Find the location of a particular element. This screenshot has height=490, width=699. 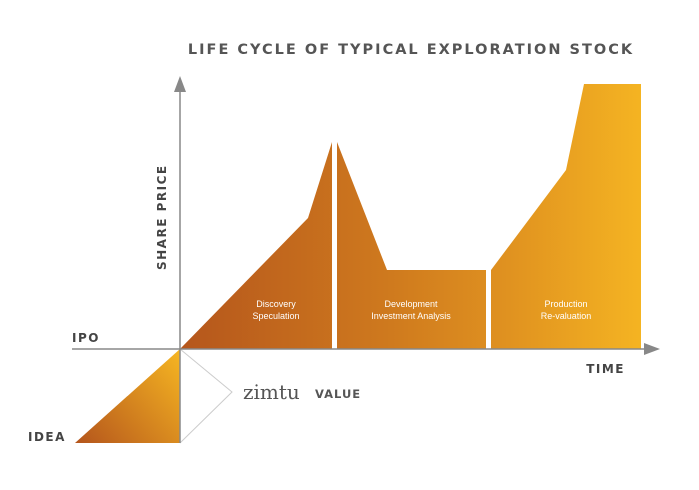

idea-phase-shape is located at coordinates (127, 396).